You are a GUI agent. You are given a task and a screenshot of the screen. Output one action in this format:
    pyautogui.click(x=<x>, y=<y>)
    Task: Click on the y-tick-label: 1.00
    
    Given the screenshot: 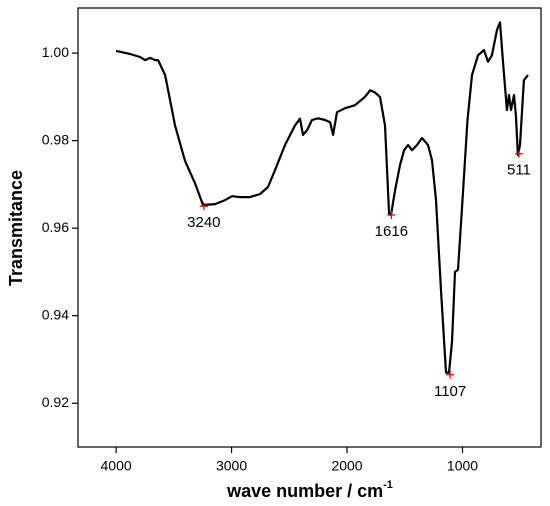 What is the action you would take?
    pyautogui.click(x=55, y=52)
    